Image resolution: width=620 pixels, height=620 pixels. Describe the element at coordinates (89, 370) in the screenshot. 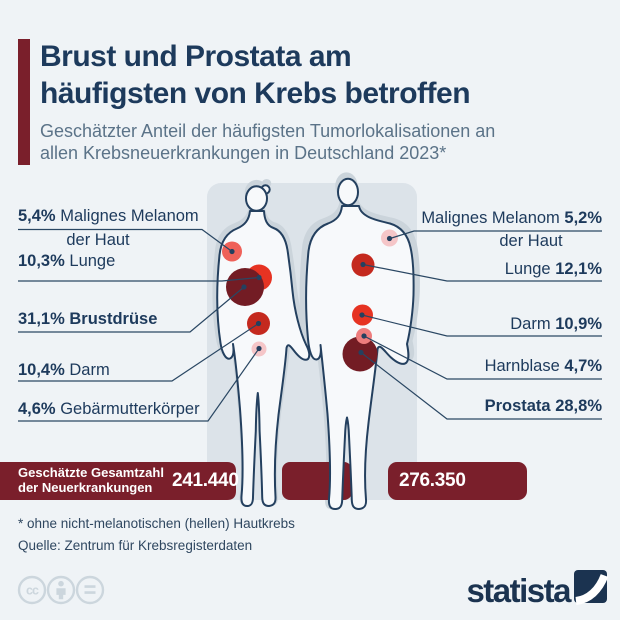

I see `label-female-darm-name: Darm` at that location.